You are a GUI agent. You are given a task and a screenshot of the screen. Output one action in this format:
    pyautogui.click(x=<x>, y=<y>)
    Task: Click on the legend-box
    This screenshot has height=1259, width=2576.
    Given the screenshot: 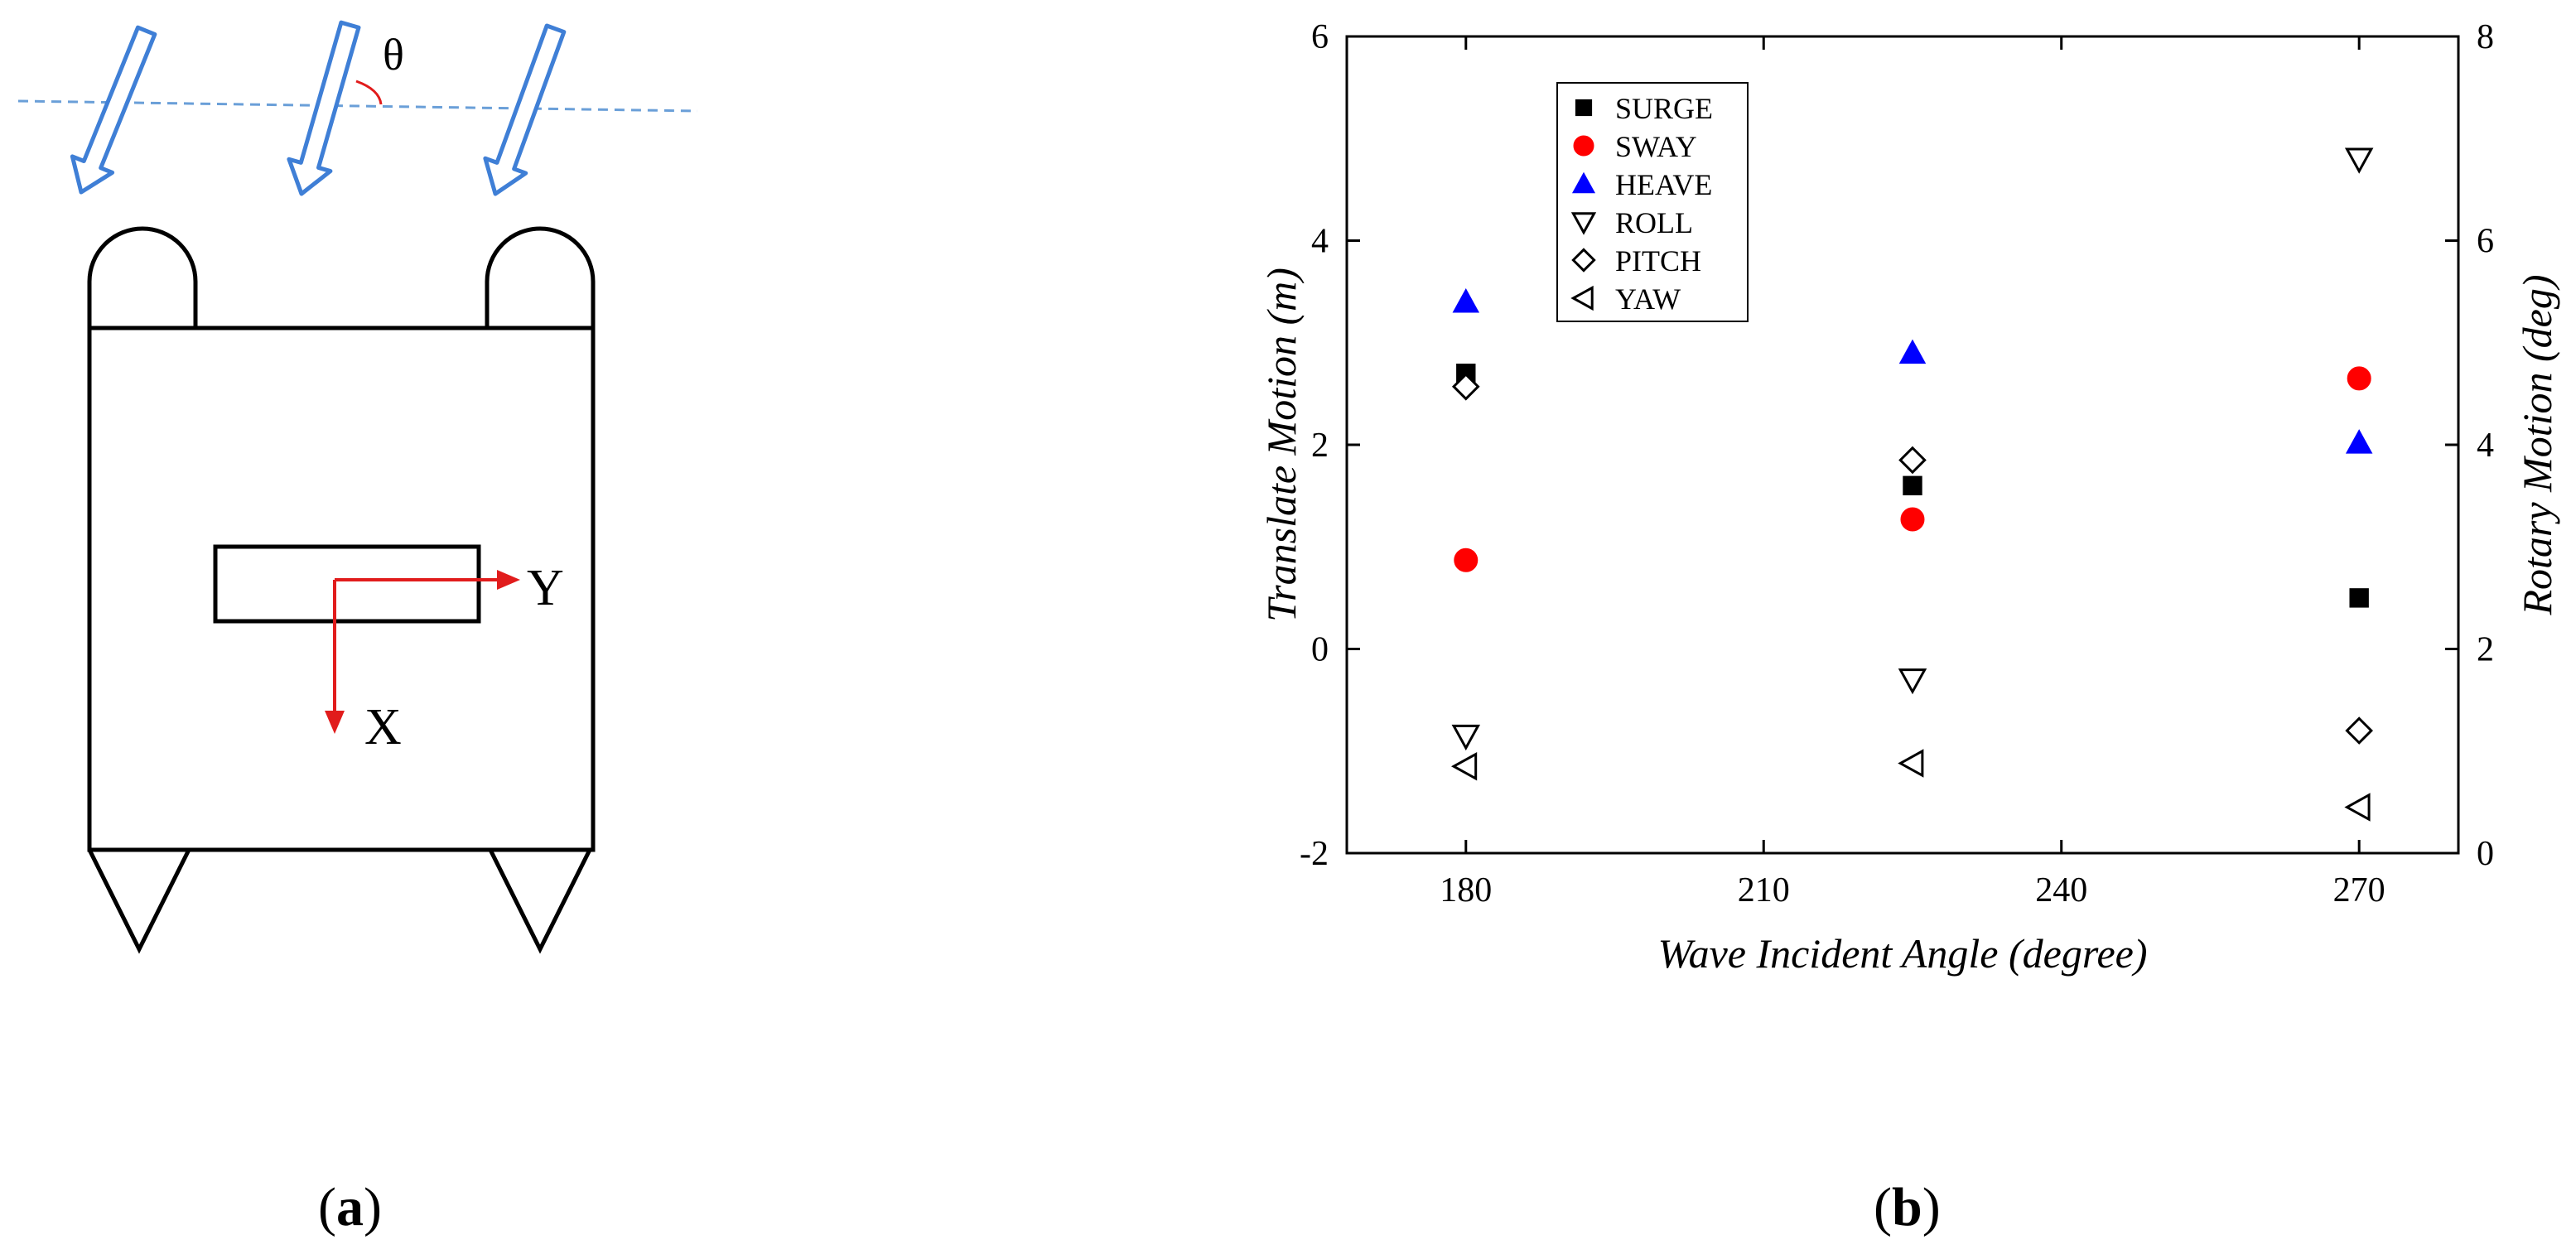 What is the action you would take?
    pyautogui.click(x=1652, y=202)
    